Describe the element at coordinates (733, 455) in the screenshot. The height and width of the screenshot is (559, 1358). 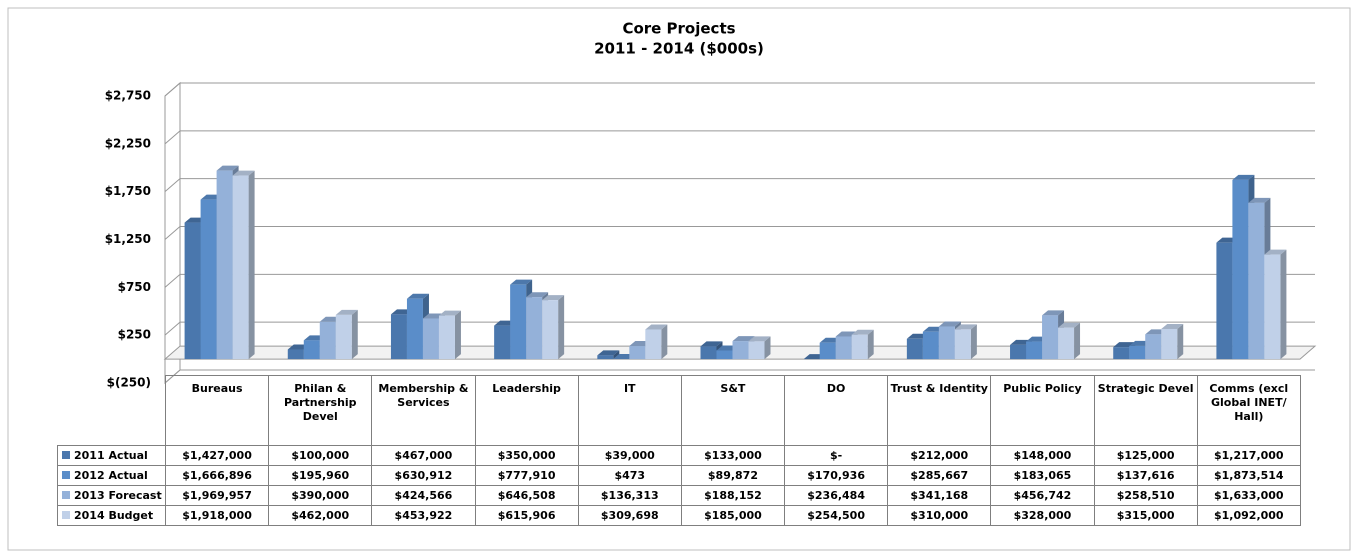
I see `value-label: $133,000` at that location.